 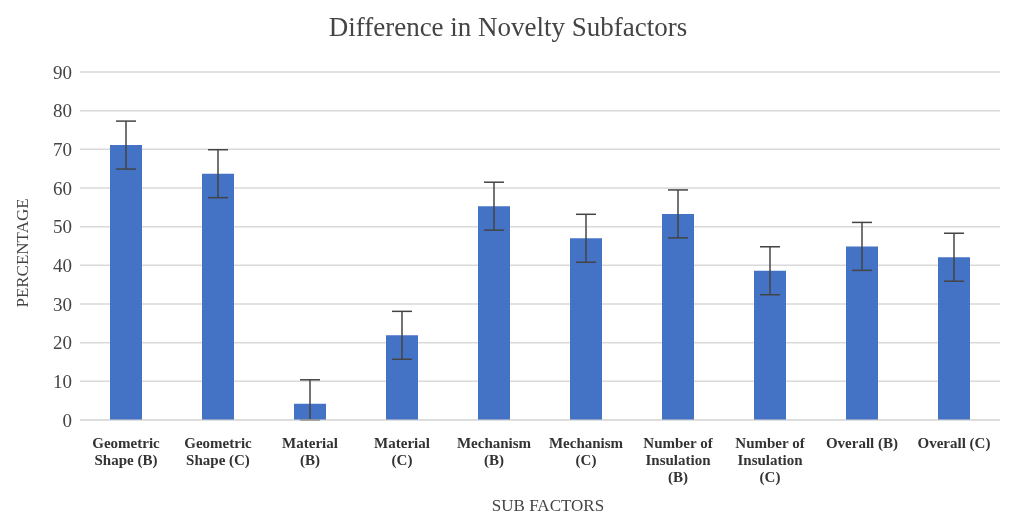 What do you see at coordinates (62, 111) in the screenshot?
I see `y-tick-label: 80` at bounding box center [62, 111].